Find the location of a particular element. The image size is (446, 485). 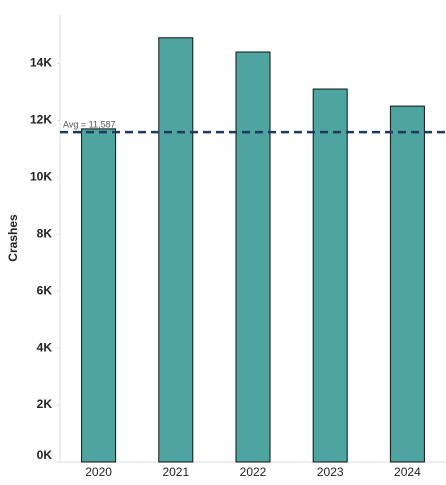

y-tick-label: 14K is located at coordinates (41, 63).